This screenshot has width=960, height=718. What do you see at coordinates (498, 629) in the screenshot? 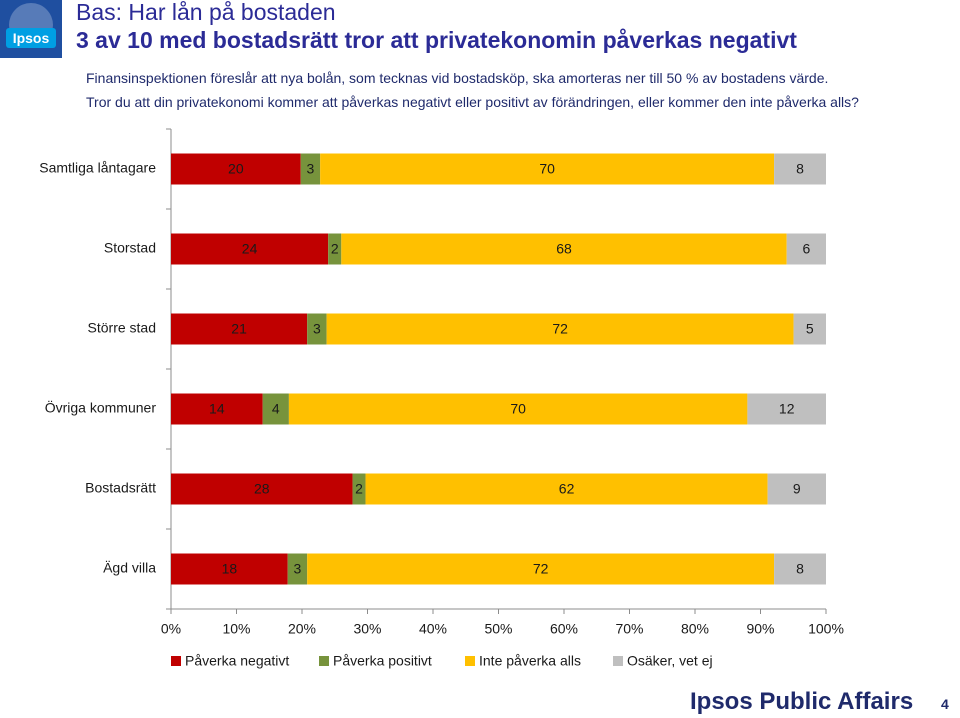
I see `x-tick-label: 50%` at bounding box center [498, 629].